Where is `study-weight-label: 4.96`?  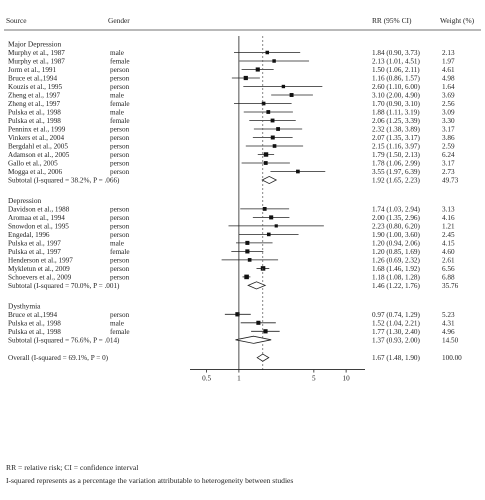 study-weight-label: 4.96 is located at coordinates (448, 332).